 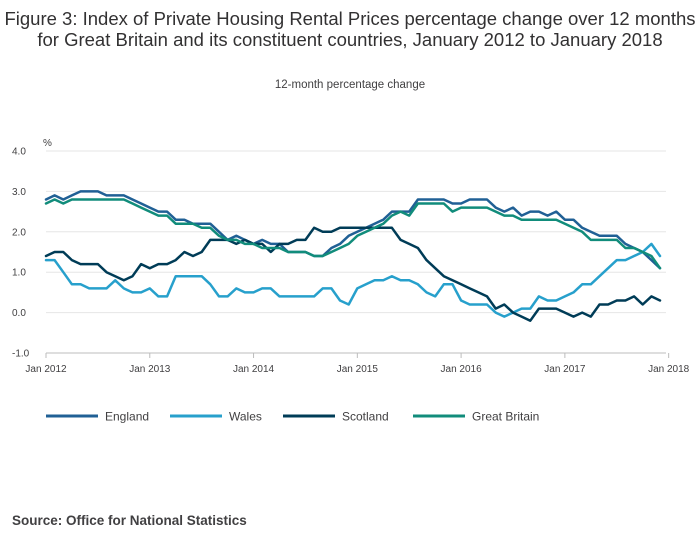 What do you see at coordinates (365, 417) in the screenshot?
I see `legend-label-scotland: Scotland` at bounding box center [365, 417].